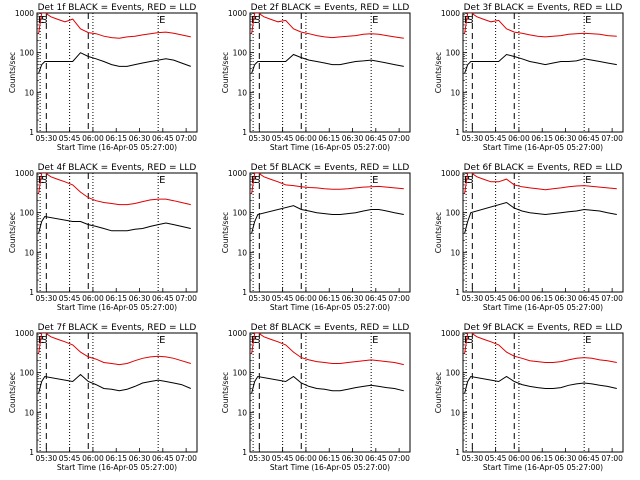 This screenshot has width=640, height=480. What do you see at coordinates (543, 8) in the screenshot?
I see `panel-title: Det 3f BLACK = Events, RED = LLD` at bounding box center [543, 8].